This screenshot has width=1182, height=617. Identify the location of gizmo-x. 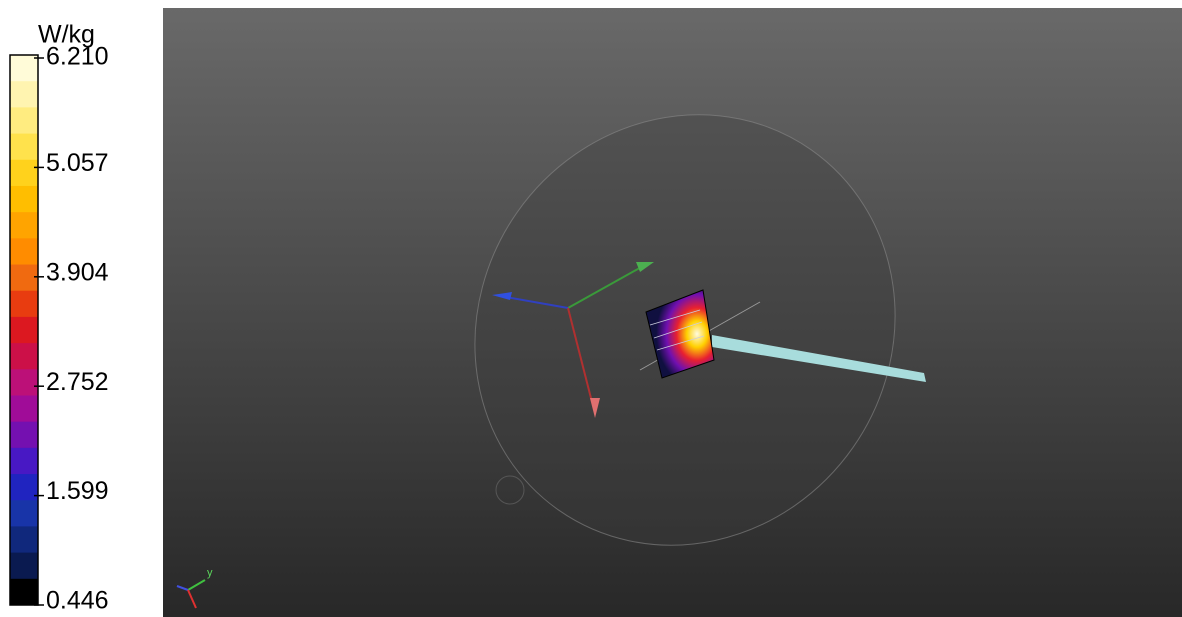
(182, 588).